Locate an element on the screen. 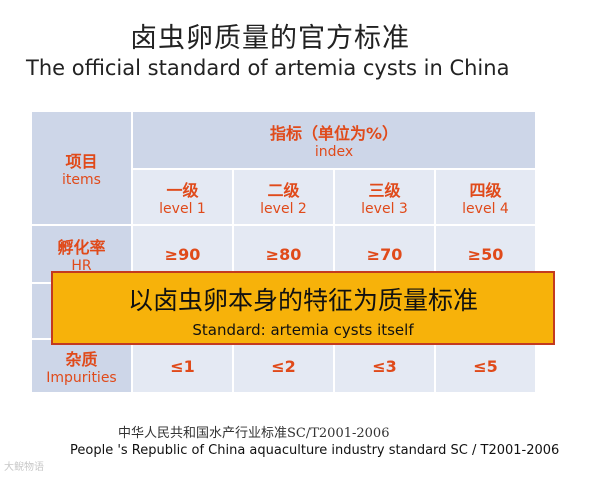  row-label-impurities: 杂质 Impurities is located at coordinates (81, 366).